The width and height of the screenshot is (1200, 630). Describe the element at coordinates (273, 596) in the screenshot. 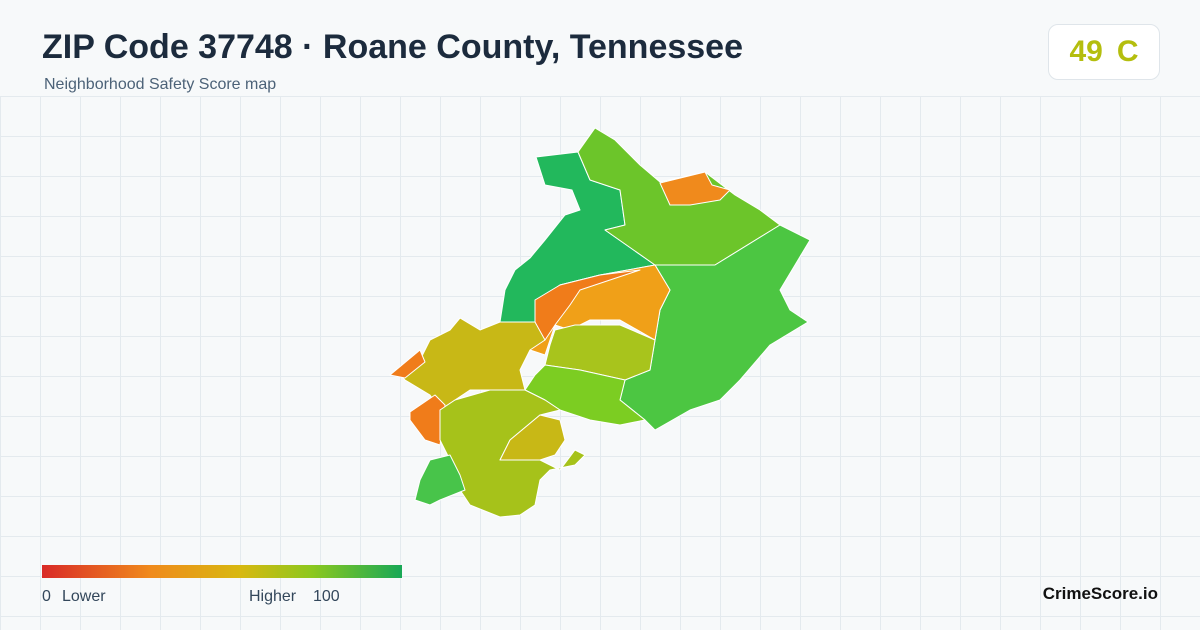

I see `legend-max-label: Higher` at that location.